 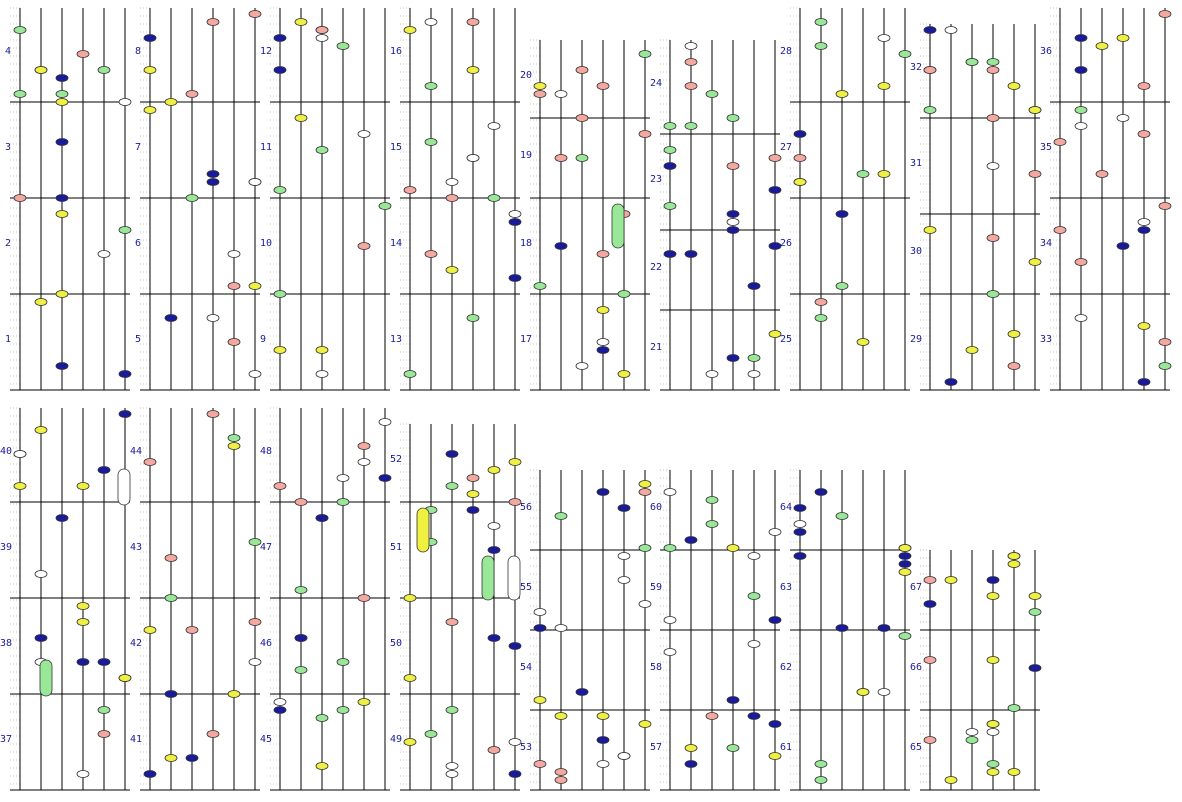 What do you see at coordinates (656, 267) in the screenshot?
I see `measure-number: 22` at bounding box center [656, 267].